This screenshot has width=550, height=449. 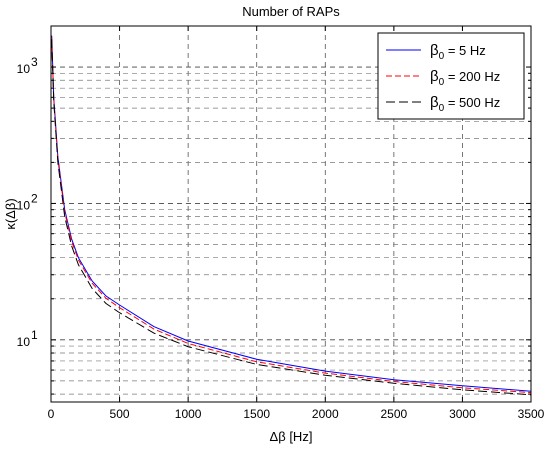 I want to click on legend: β0 = 5 Hz β0 = 200 Hz β0 = 500 Hz, so click(x=451, y=76).